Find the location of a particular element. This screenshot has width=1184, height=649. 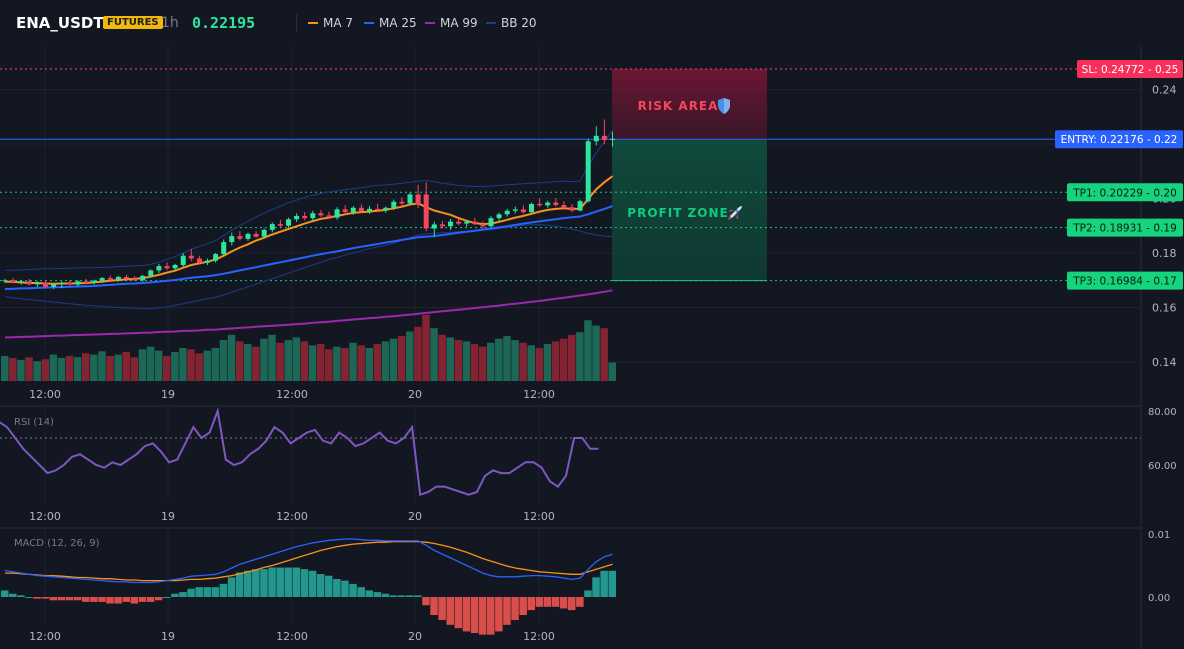

legend-bb20: BB 20 is located at coordinates (511, 23).